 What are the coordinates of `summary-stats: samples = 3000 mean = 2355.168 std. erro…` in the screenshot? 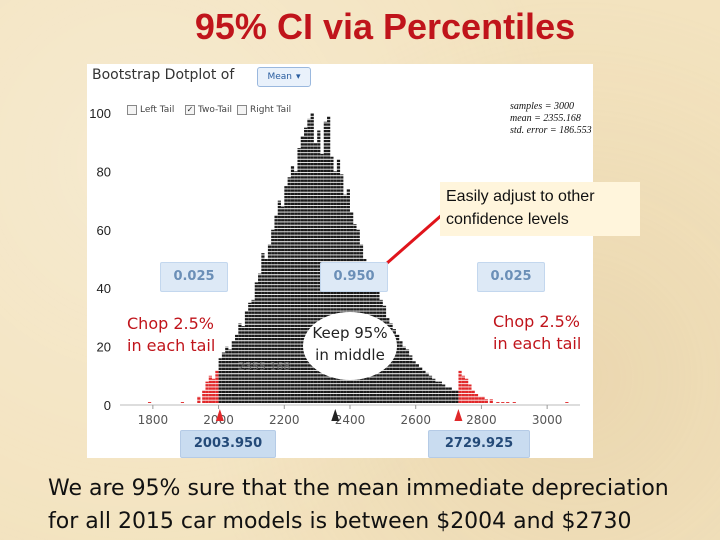 It's located at (551, 119).